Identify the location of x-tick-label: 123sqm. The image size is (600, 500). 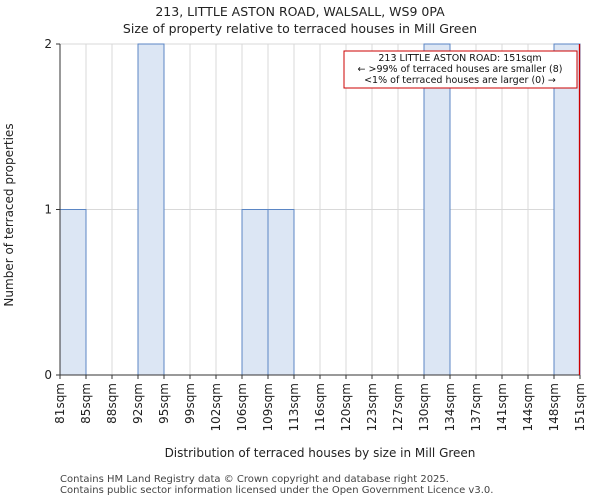
(372, 407).